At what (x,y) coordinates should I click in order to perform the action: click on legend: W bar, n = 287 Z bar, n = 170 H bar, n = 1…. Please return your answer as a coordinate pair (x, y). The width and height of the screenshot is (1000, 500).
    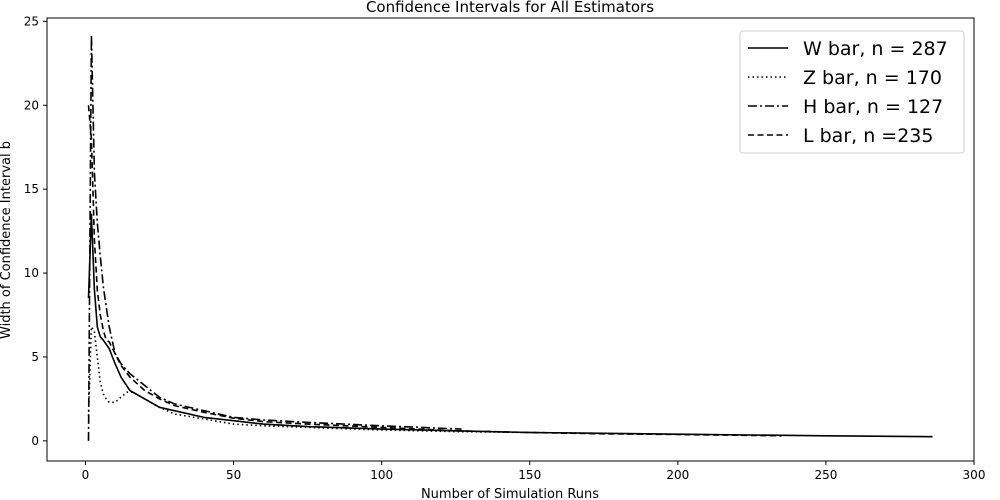
    Looking at the image, I should click on (852, 92).